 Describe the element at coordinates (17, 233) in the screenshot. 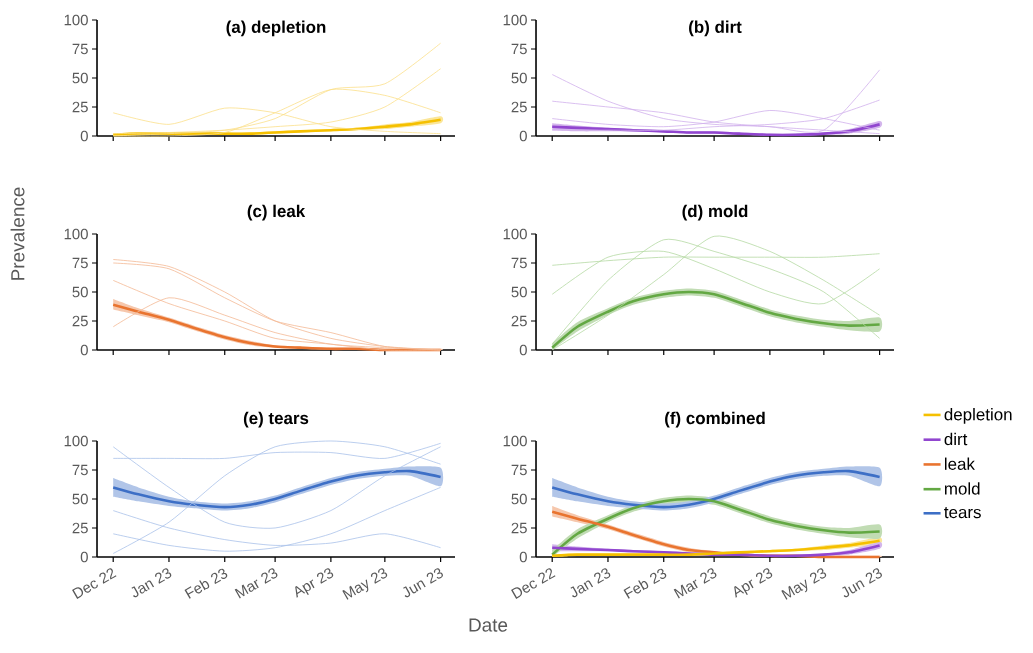

I see `y-axis-title: Prevalence` at that location.